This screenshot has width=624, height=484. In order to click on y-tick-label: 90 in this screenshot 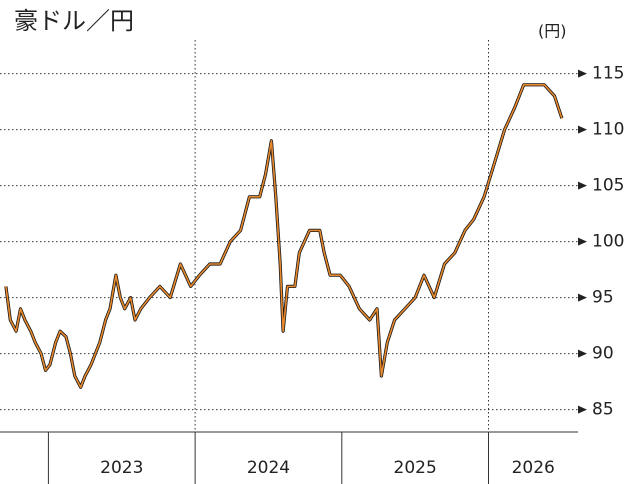, I will do `click(603, 354)`.